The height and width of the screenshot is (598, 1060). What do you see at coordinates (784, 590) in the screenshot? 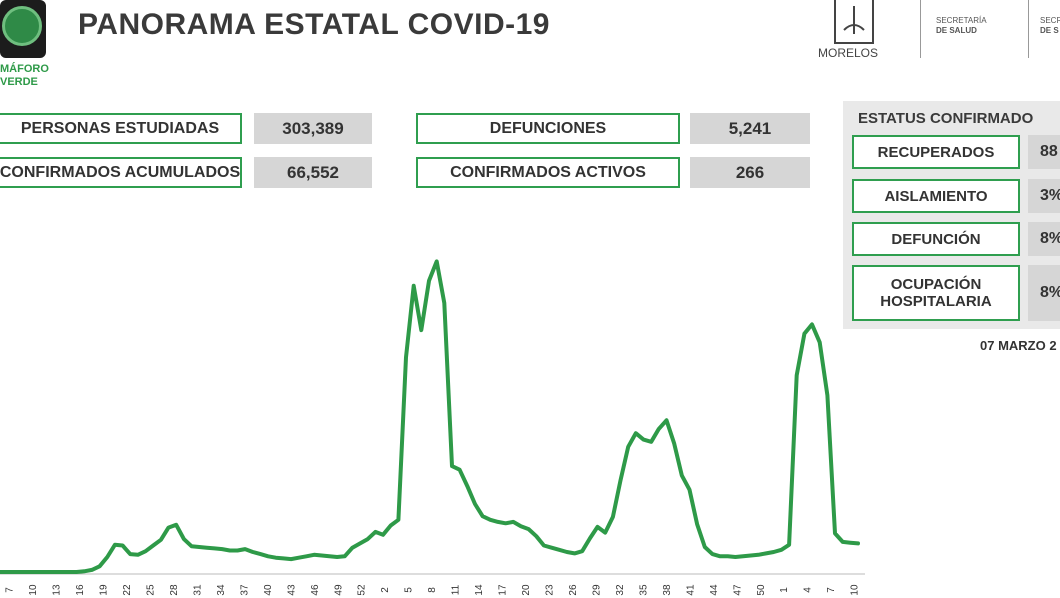
I see `x-tick-label: 1` at bounding box center [784, 590].